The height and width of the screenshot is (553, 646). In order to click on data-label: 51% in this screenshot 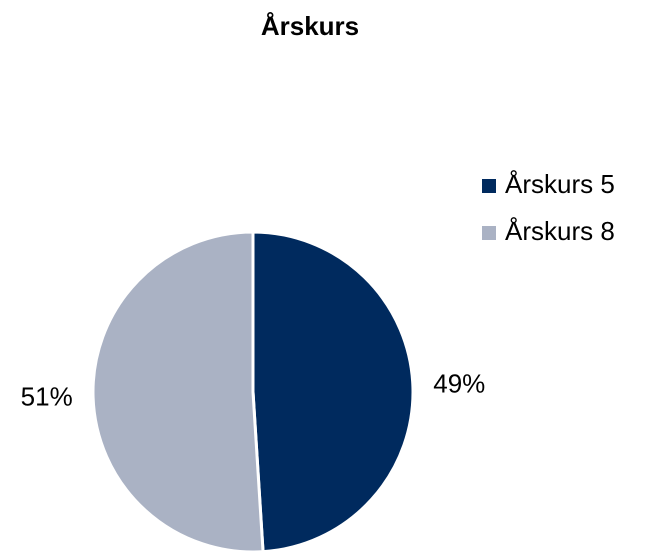, I will do `click(47, 396)`.